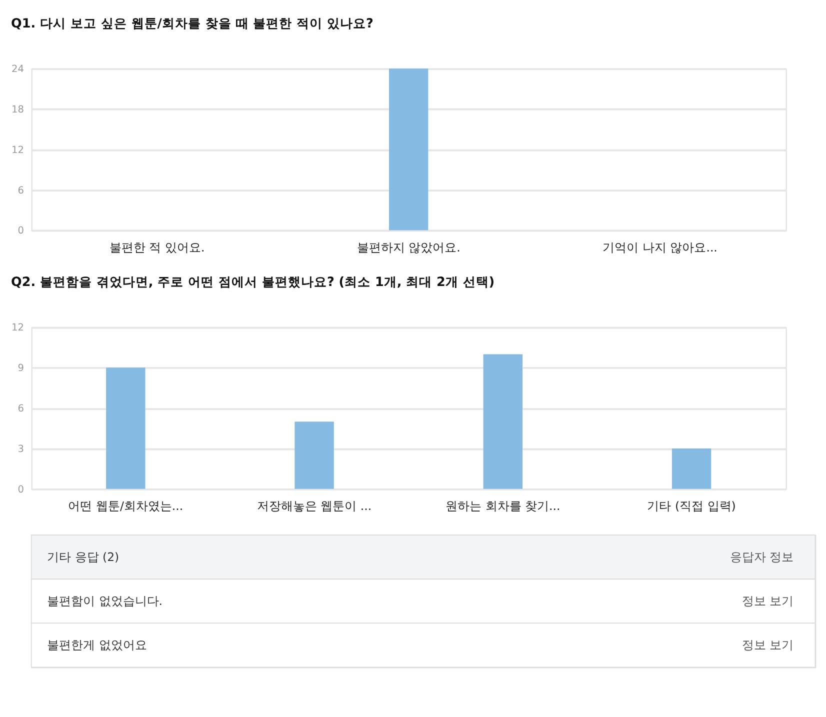 Image resolution: width=826 pixels, height=717 pixels. I want to click on y-tick-label: 18, so click(18, 110).